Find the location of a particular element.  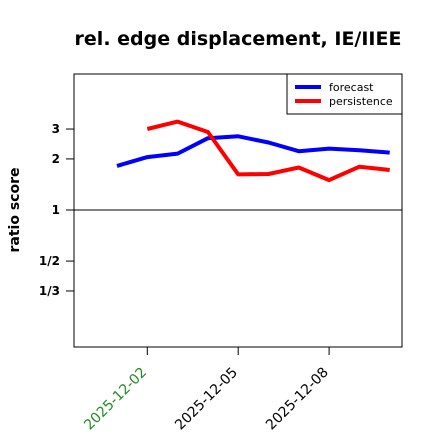

x-tick-label: 2025-12-02 is located at coordinates (115, 399).